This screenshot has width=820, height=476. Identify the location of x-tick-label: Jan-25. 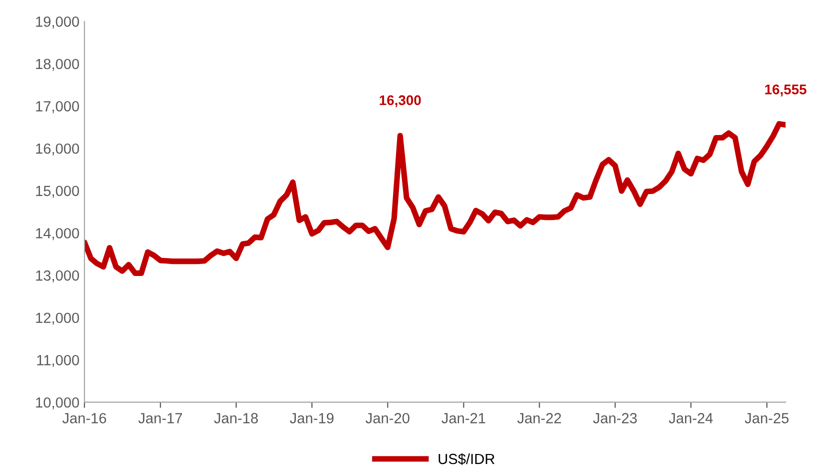
(766, 418).